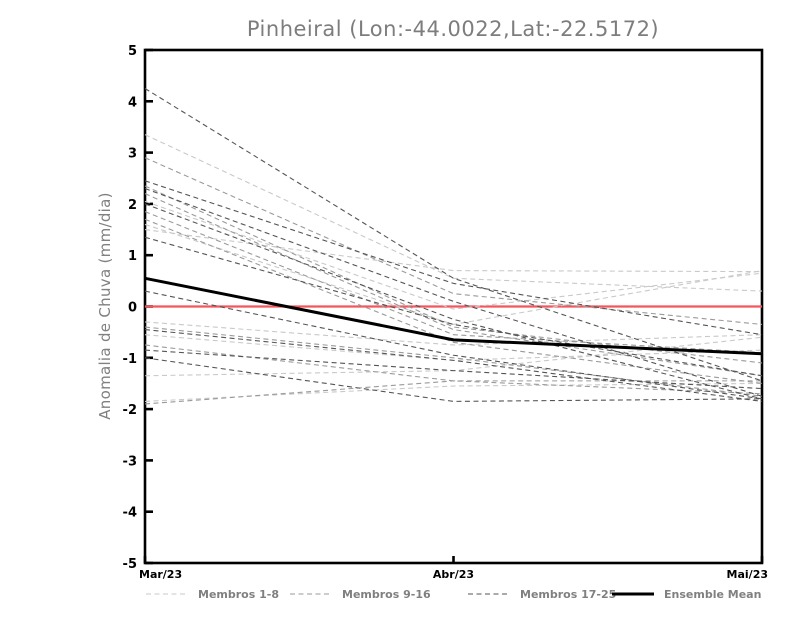  What do you see at coordinates (568, 594) in the screenshot?
I see `legend-label: Membros 17-25` at bounding box center [568, 594].